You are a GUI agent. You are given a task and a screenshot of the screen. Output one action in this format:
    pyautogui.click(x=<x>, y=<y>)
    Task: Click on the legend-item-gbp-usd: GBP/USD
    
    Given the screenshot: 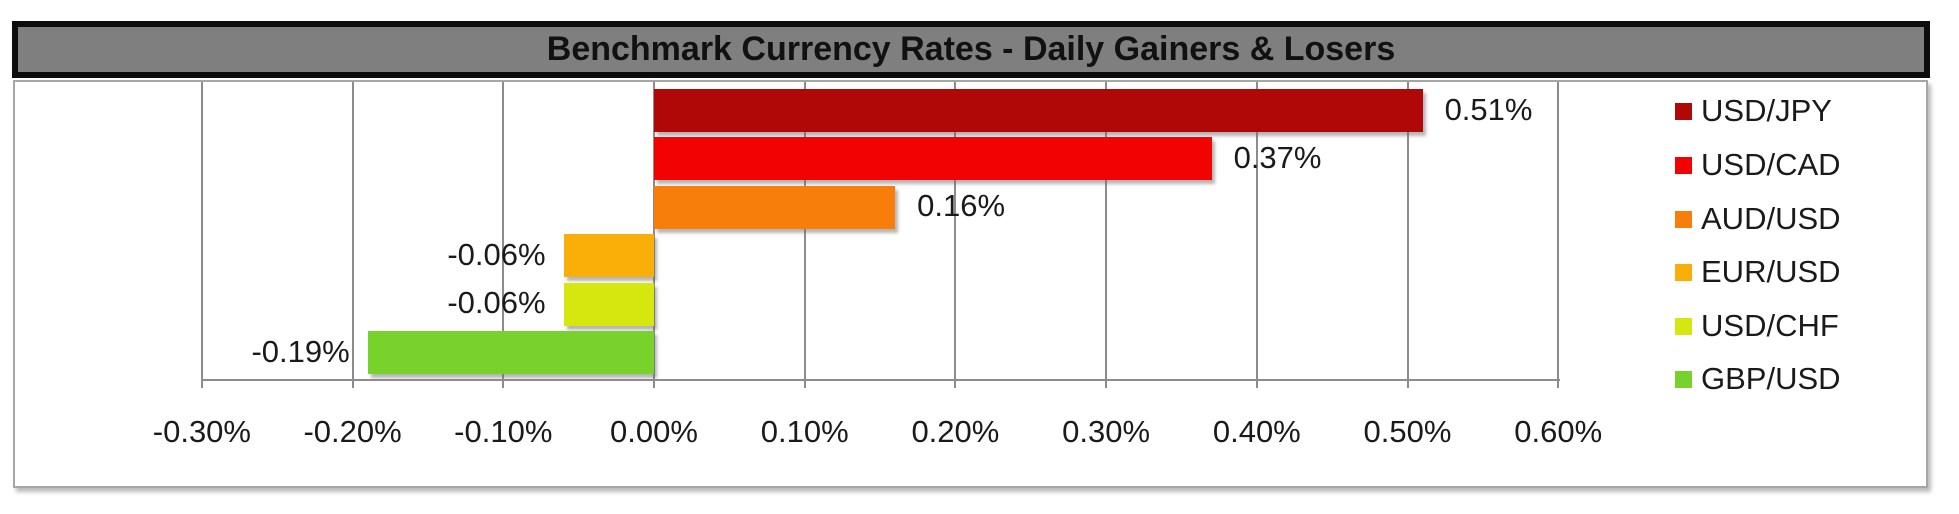 What is the action you would take?
    pyautogui.click(x=1758, y=379)
    